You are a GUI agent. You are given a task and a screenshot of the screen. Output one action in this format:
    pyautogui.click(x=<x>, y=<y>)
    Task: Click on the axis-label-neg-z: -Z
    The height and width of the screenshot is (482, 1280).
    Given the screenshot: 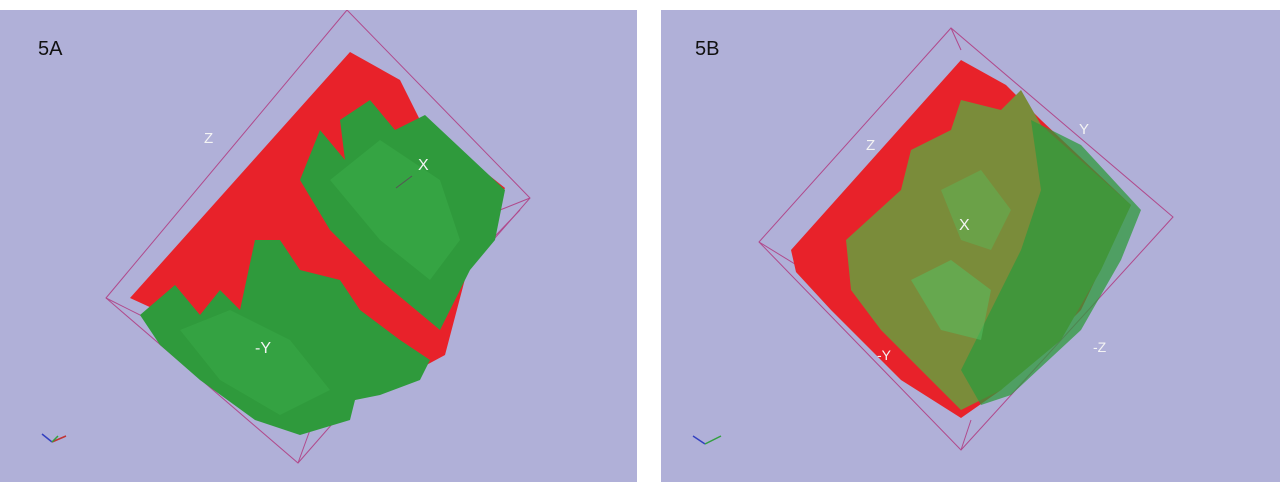 What is the action you would take?
    pyautogui.click(x=1100, y=347)
    